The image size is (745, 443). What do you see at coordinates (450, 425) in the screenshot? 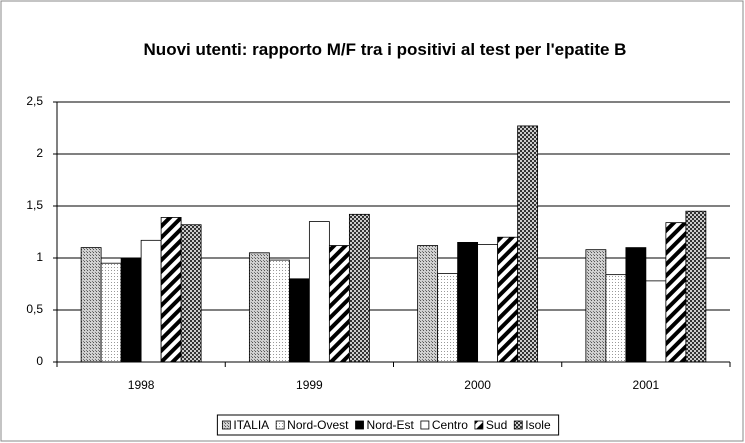
I see `legend-label: Centro` at bounding box center [450, 425].